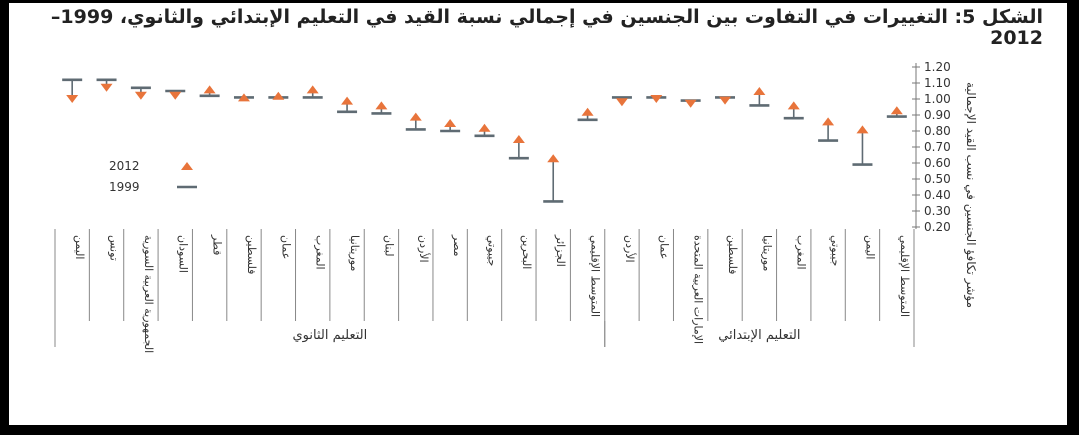 This screenshot has width=1079, height=435. What do you see at coordinates (937, 131) in the screenshot?
I see `y-tick-label: 0.80` at bounding box center [937, 131].